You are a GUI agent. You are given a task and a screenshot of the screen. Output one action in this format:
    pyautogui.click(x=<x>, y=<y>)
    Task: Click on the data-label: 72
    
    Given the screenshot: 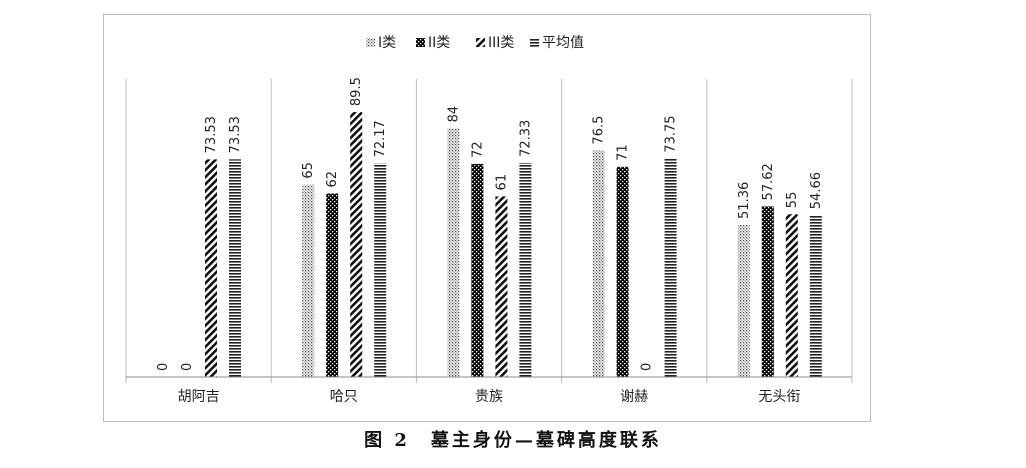 What is the action you would take?
    pyautogui.click(x=477, y=149)
    